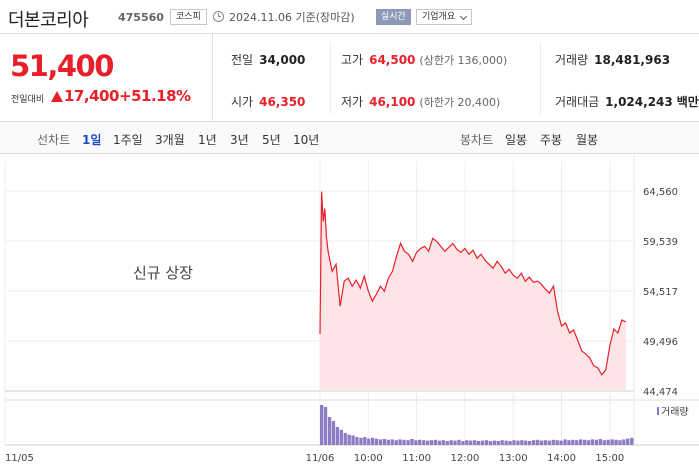  Describe the element at coordinates (54, 140) in the screenshot. I see `line-chart-label: 선차트` at that location.